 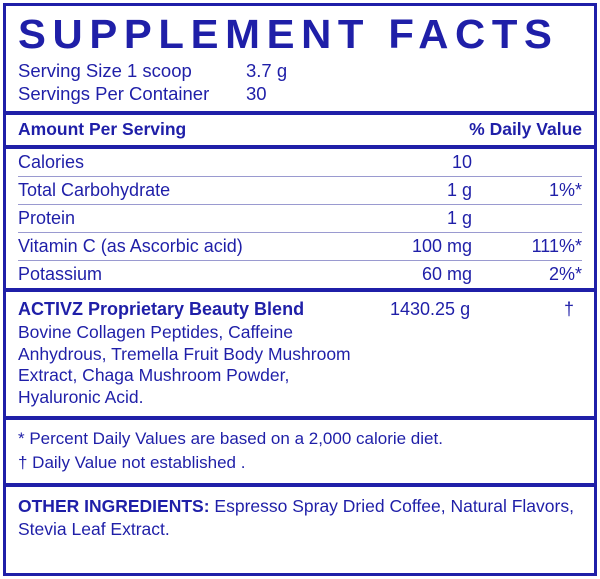 I want to click on nutrient-daily-value: 111%*, so click(x=556, y=246).